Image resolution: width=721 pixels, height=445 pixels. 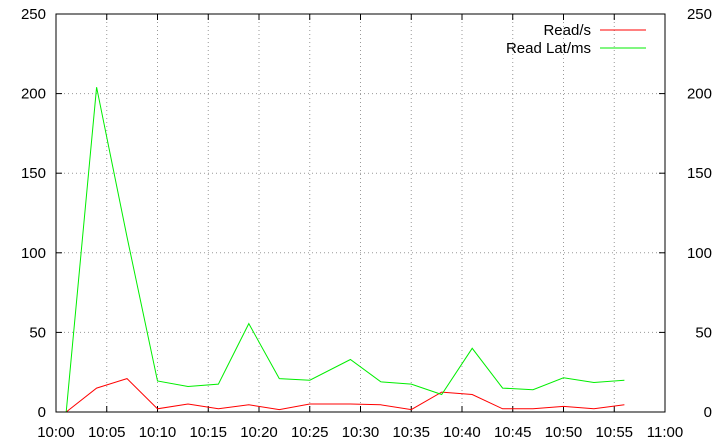 I want to click on y-tick-label-right: 200, so click(x=699, y=94).